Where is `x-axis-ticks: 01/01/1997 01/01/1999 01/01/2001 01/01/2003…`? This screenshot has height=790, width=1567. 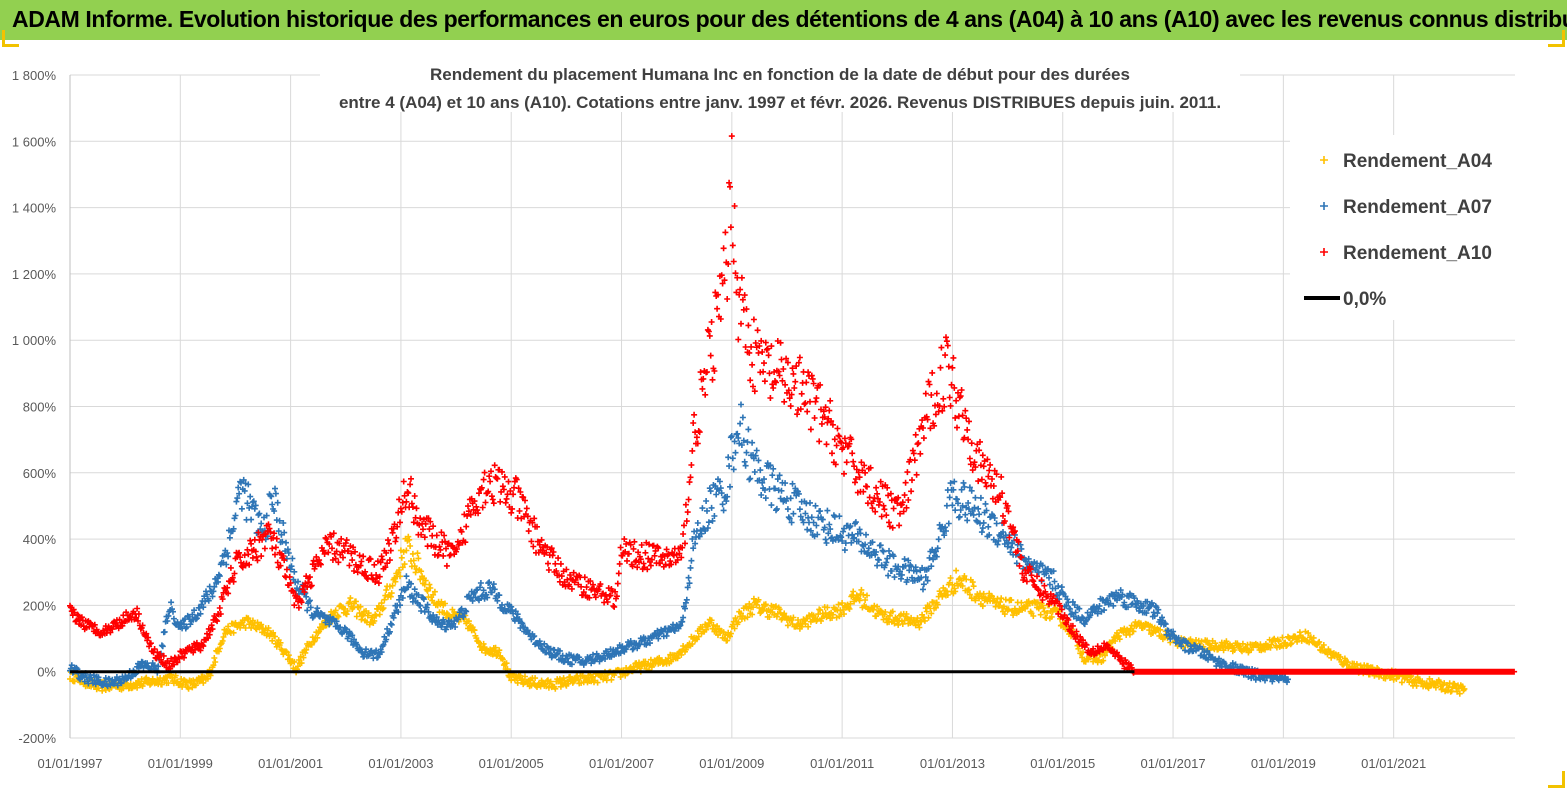 x-axis-ticks: 01/01/1997 01/01/1999 01/01/2001 01/01/2003… is located at coordinates (731, 763).